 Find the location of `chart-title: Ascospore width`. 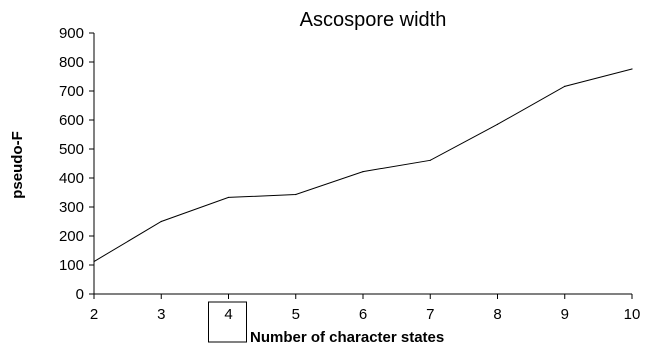

chart-title: Ascospore width is located at coordinates (373, 20).